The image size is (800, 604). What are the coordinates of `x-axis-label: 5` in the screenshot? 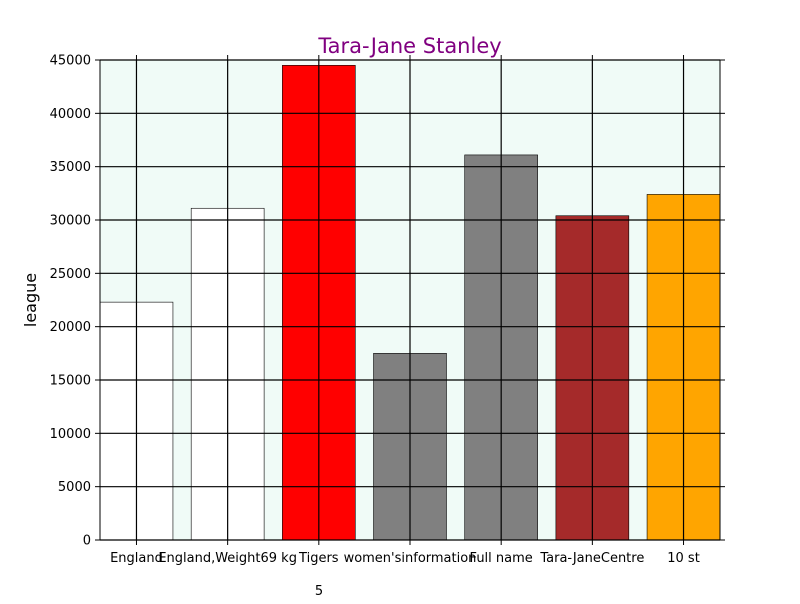 It's located at (319, 591).